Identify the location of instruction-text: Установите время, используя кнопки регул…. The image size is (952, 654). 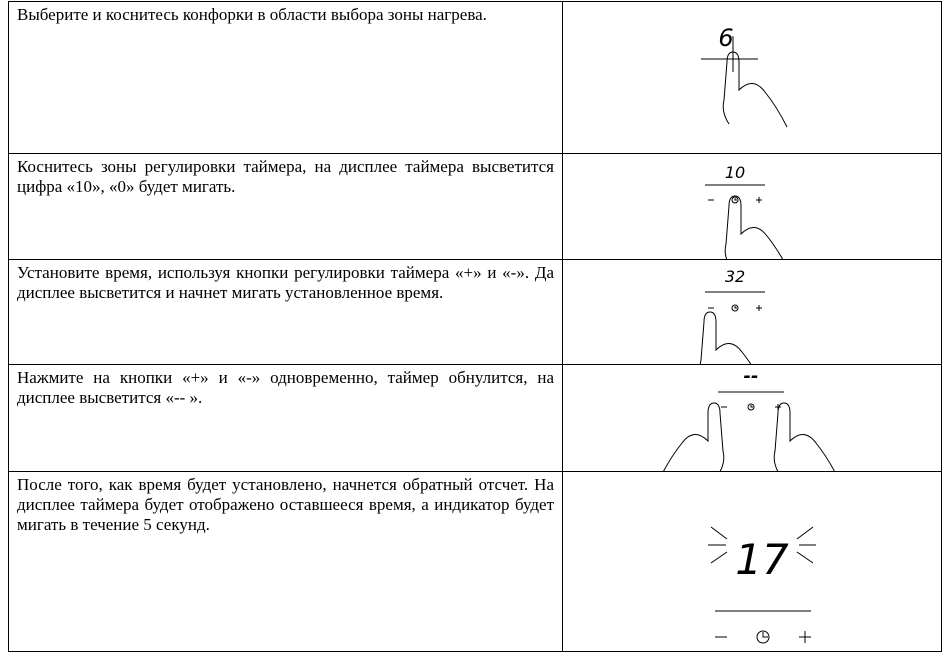
(285, 312).